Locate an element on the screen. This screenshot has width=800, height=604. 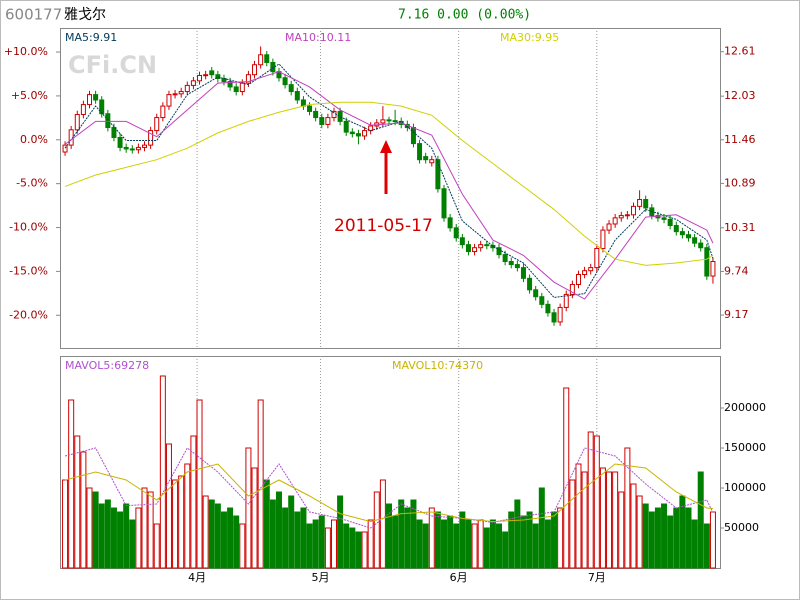
y-tick-label: 12.03 is located at coordinates (740, 95).